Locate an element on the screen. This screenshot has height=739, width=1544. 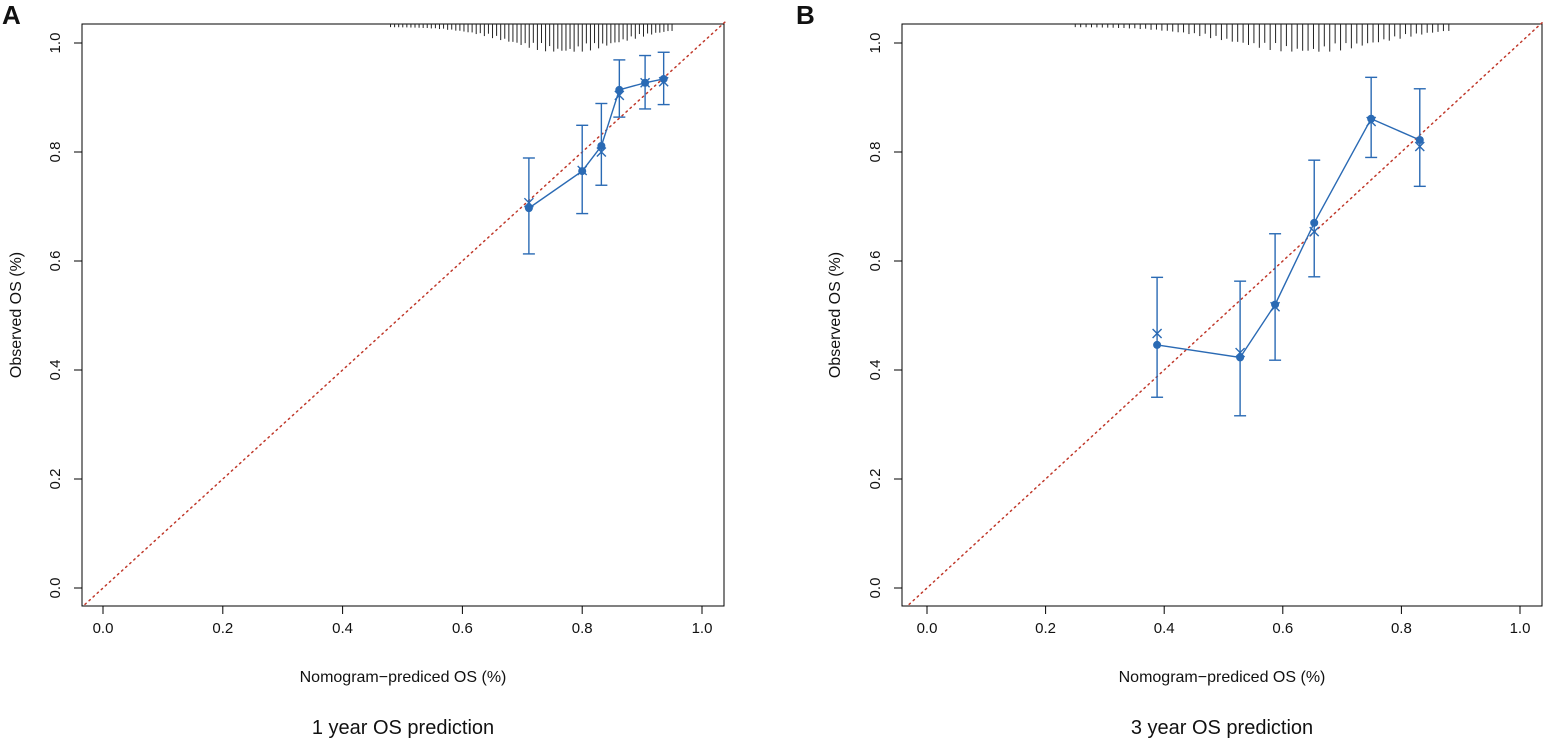
panel-label: B is located at coordinates (805, 15).